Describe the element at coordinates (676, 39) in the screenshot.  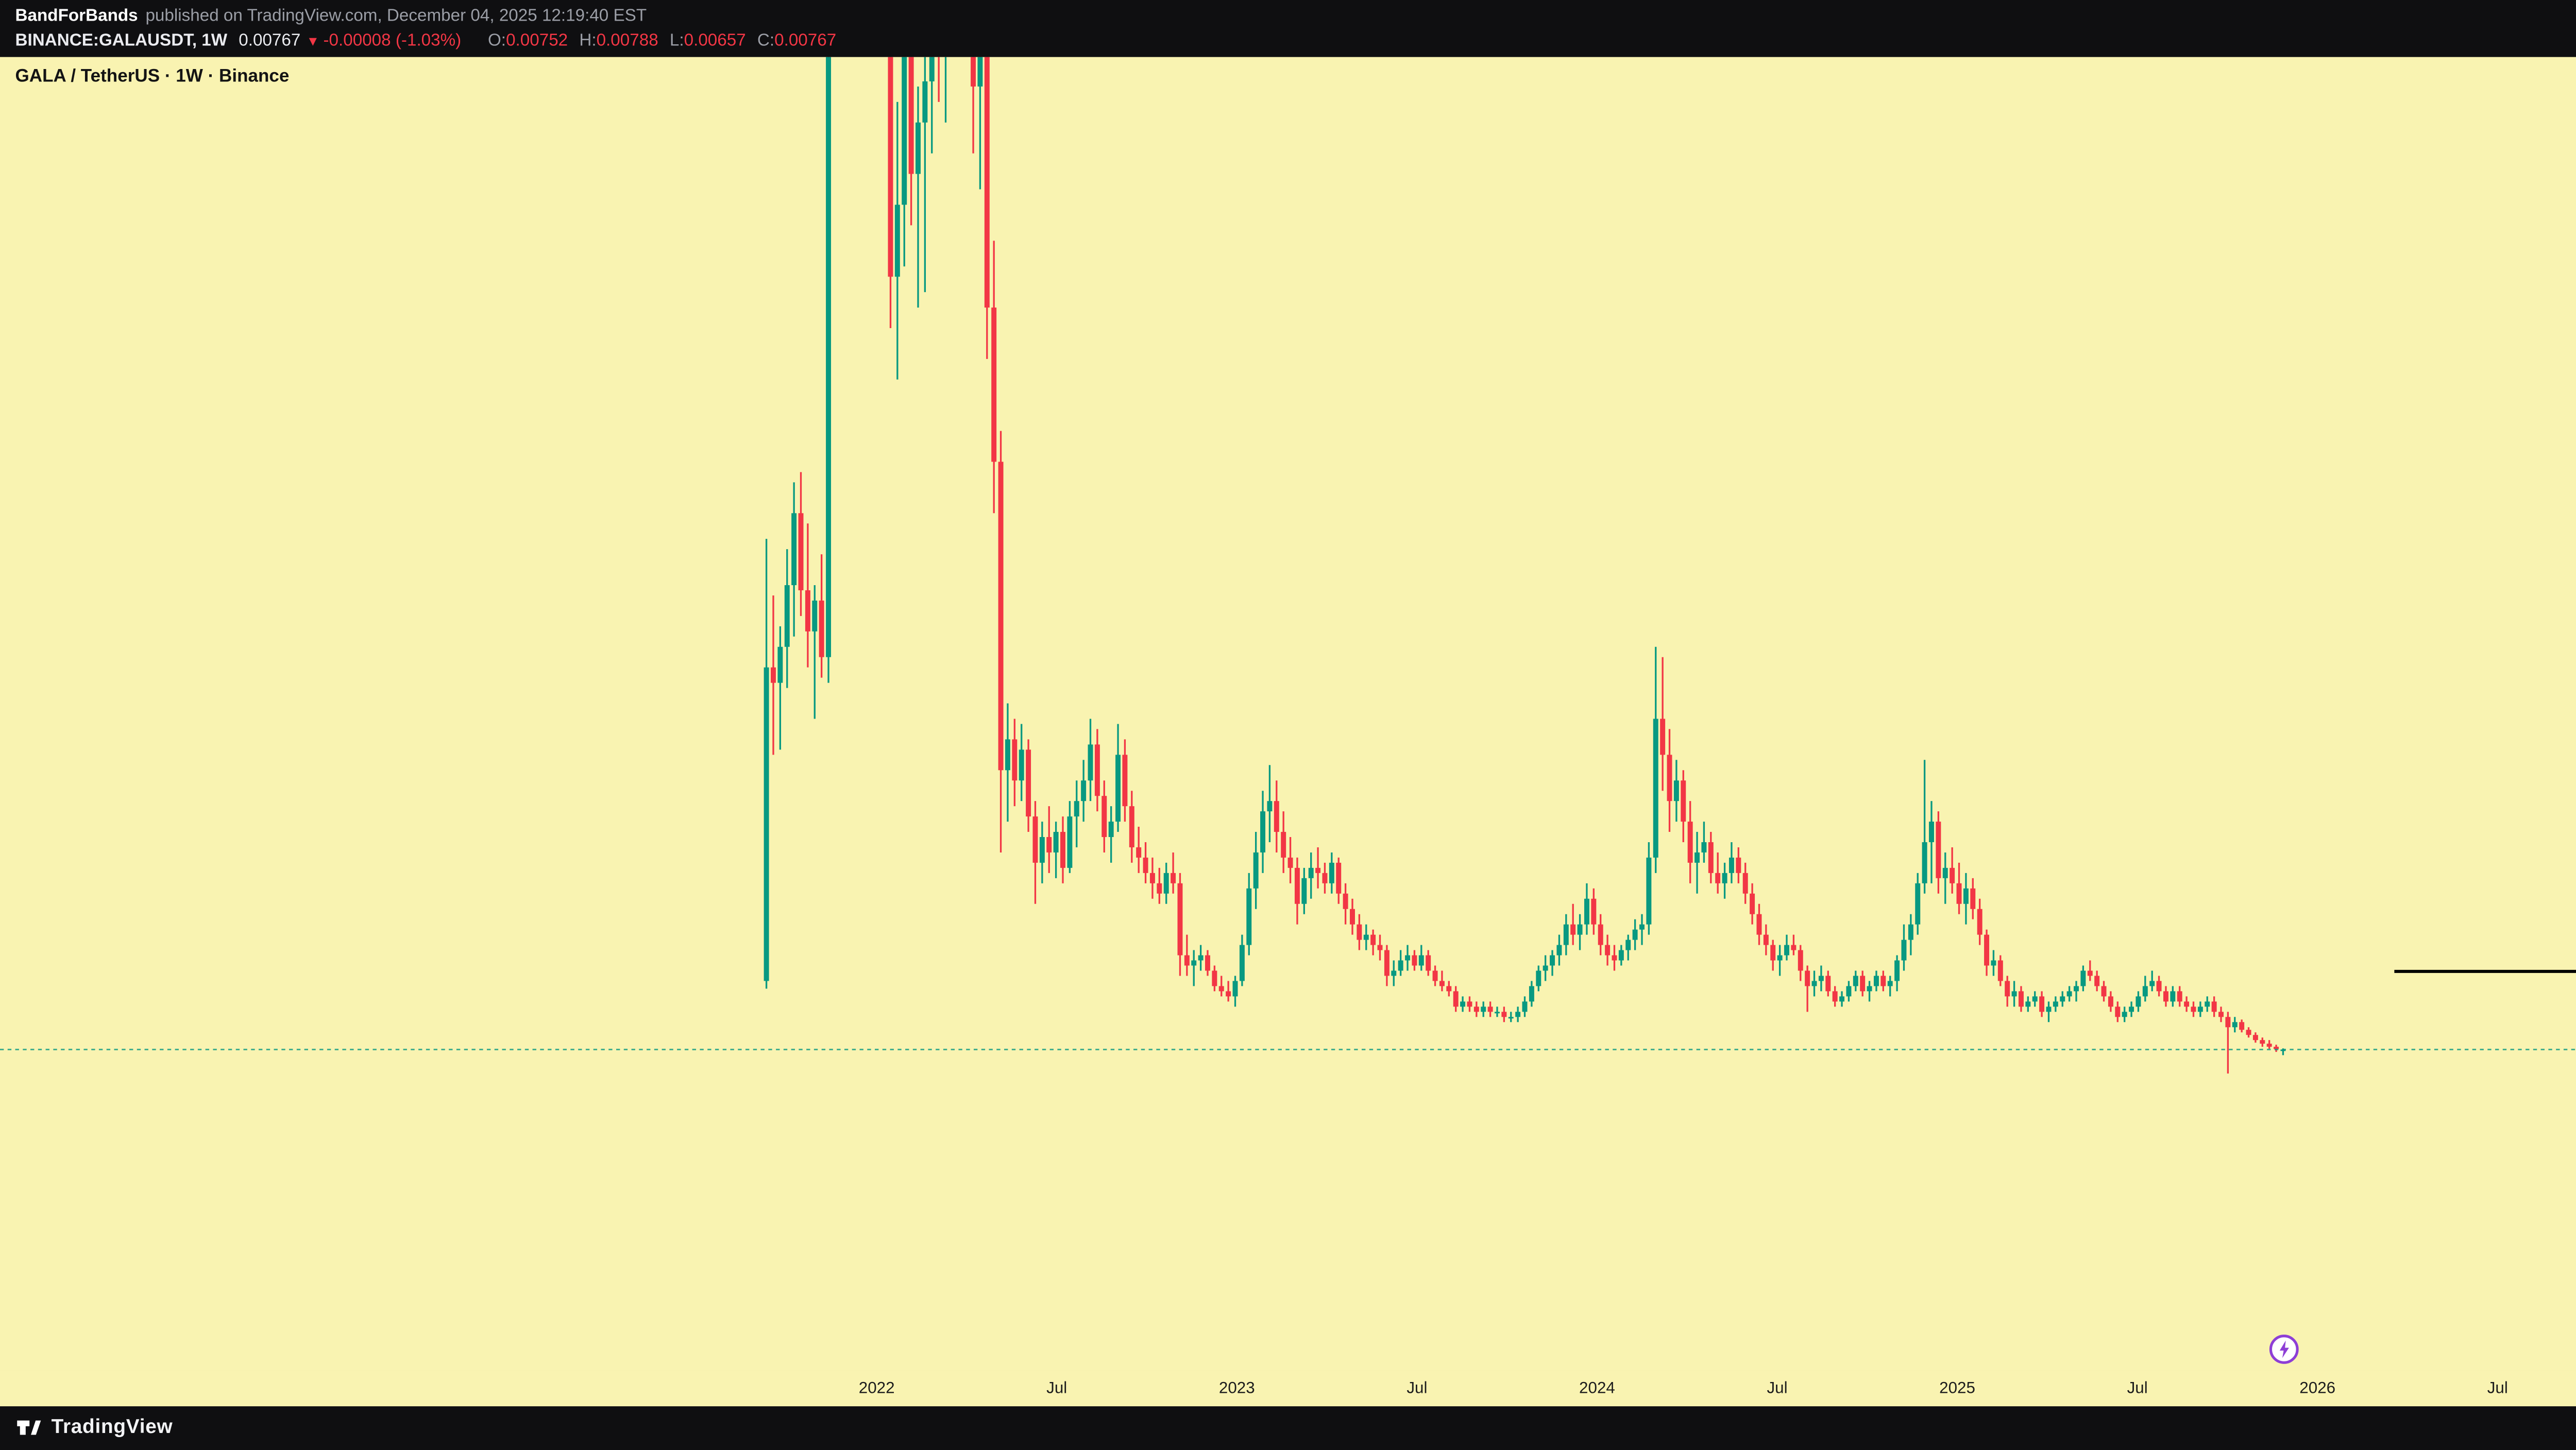
I see `low-label: L:` at that location.